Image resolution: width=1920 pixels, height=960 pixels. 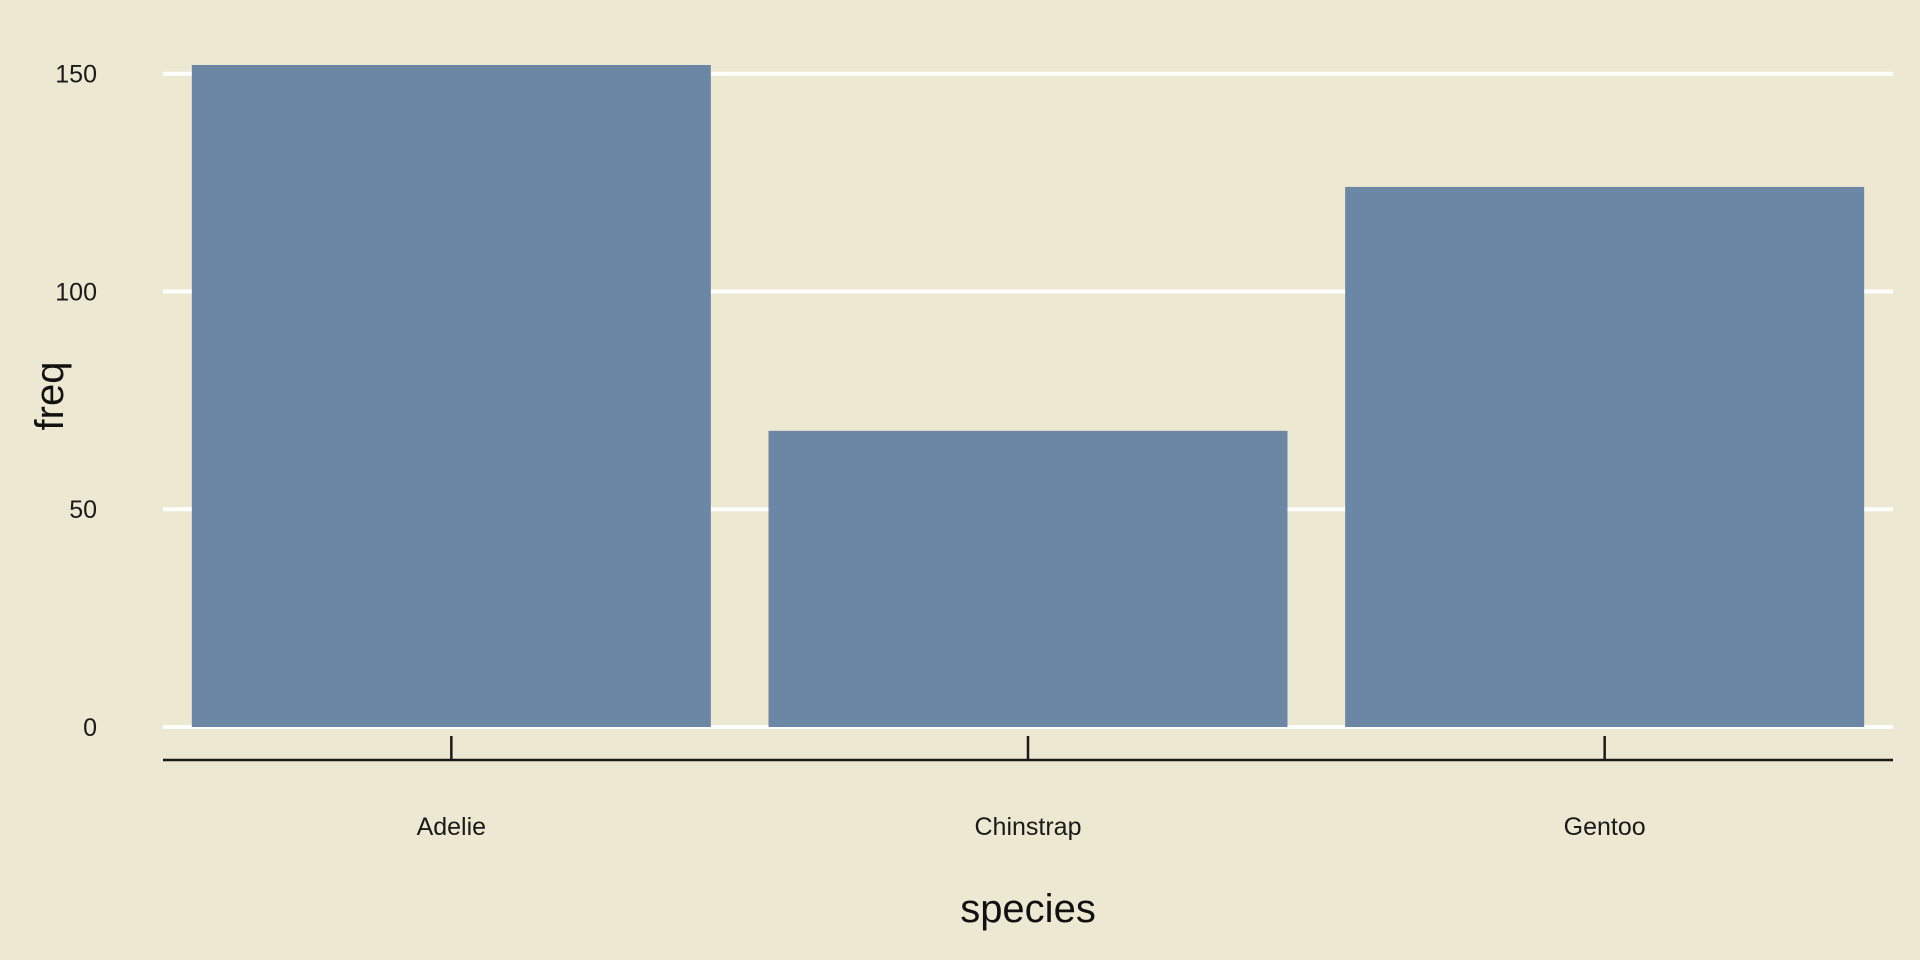 I want to click on y-axis-title: freq, so click(x=50, y=396).